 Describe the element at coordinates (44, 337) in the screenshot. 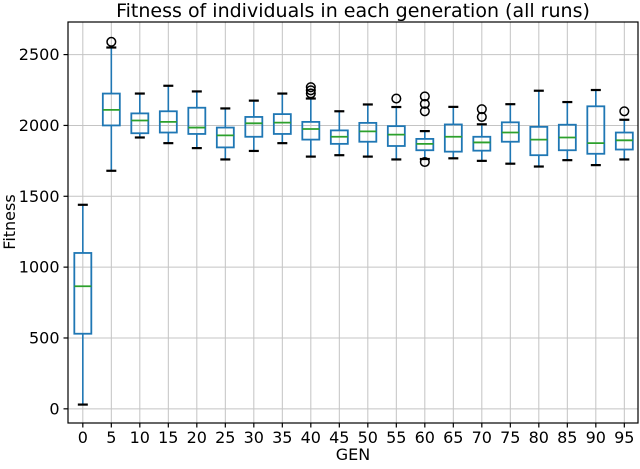

I see `y-tick-label: 500` at that location.